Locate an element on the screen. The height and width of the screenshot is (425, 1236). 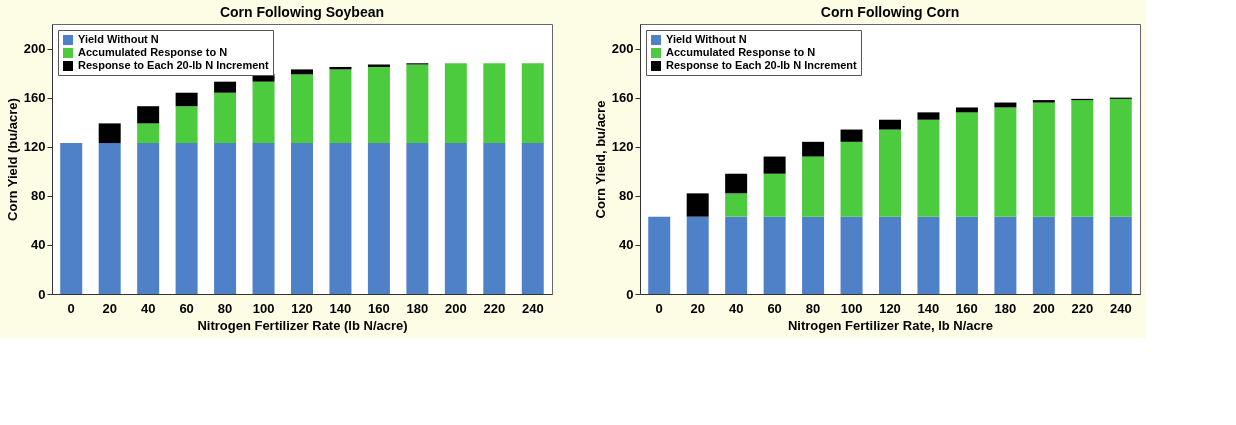
x-tick-label: 120 is located at coordinates (302, 308).